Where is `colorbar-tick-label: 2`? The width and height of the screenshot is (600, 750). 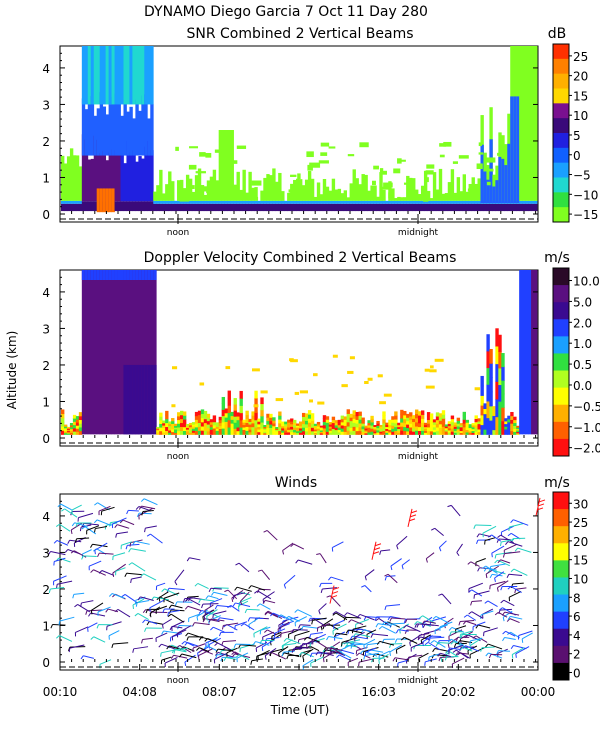 colorbar-tick-label: 2 is located at coordinates (577, 655).